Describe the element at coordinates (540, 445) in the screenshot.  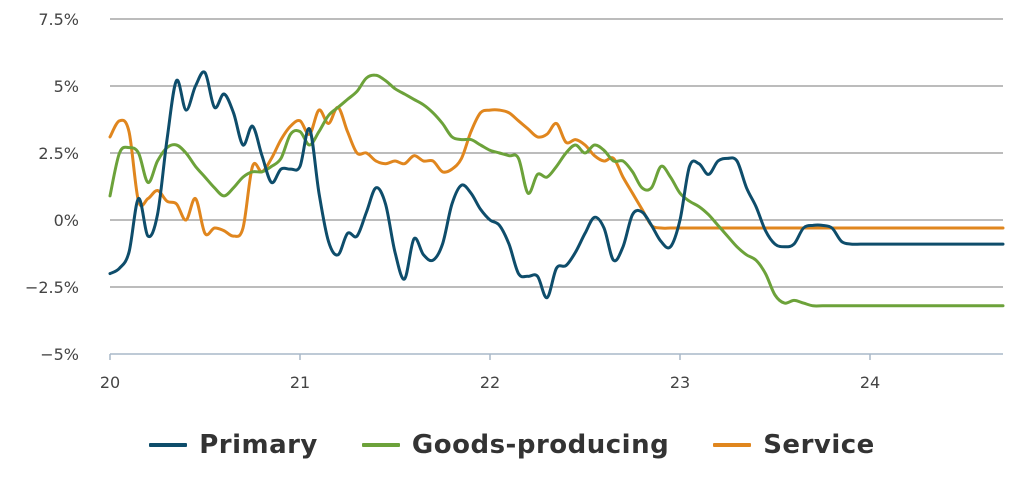
I see `legend-label-goods-producing: Goods-producing` at that location.